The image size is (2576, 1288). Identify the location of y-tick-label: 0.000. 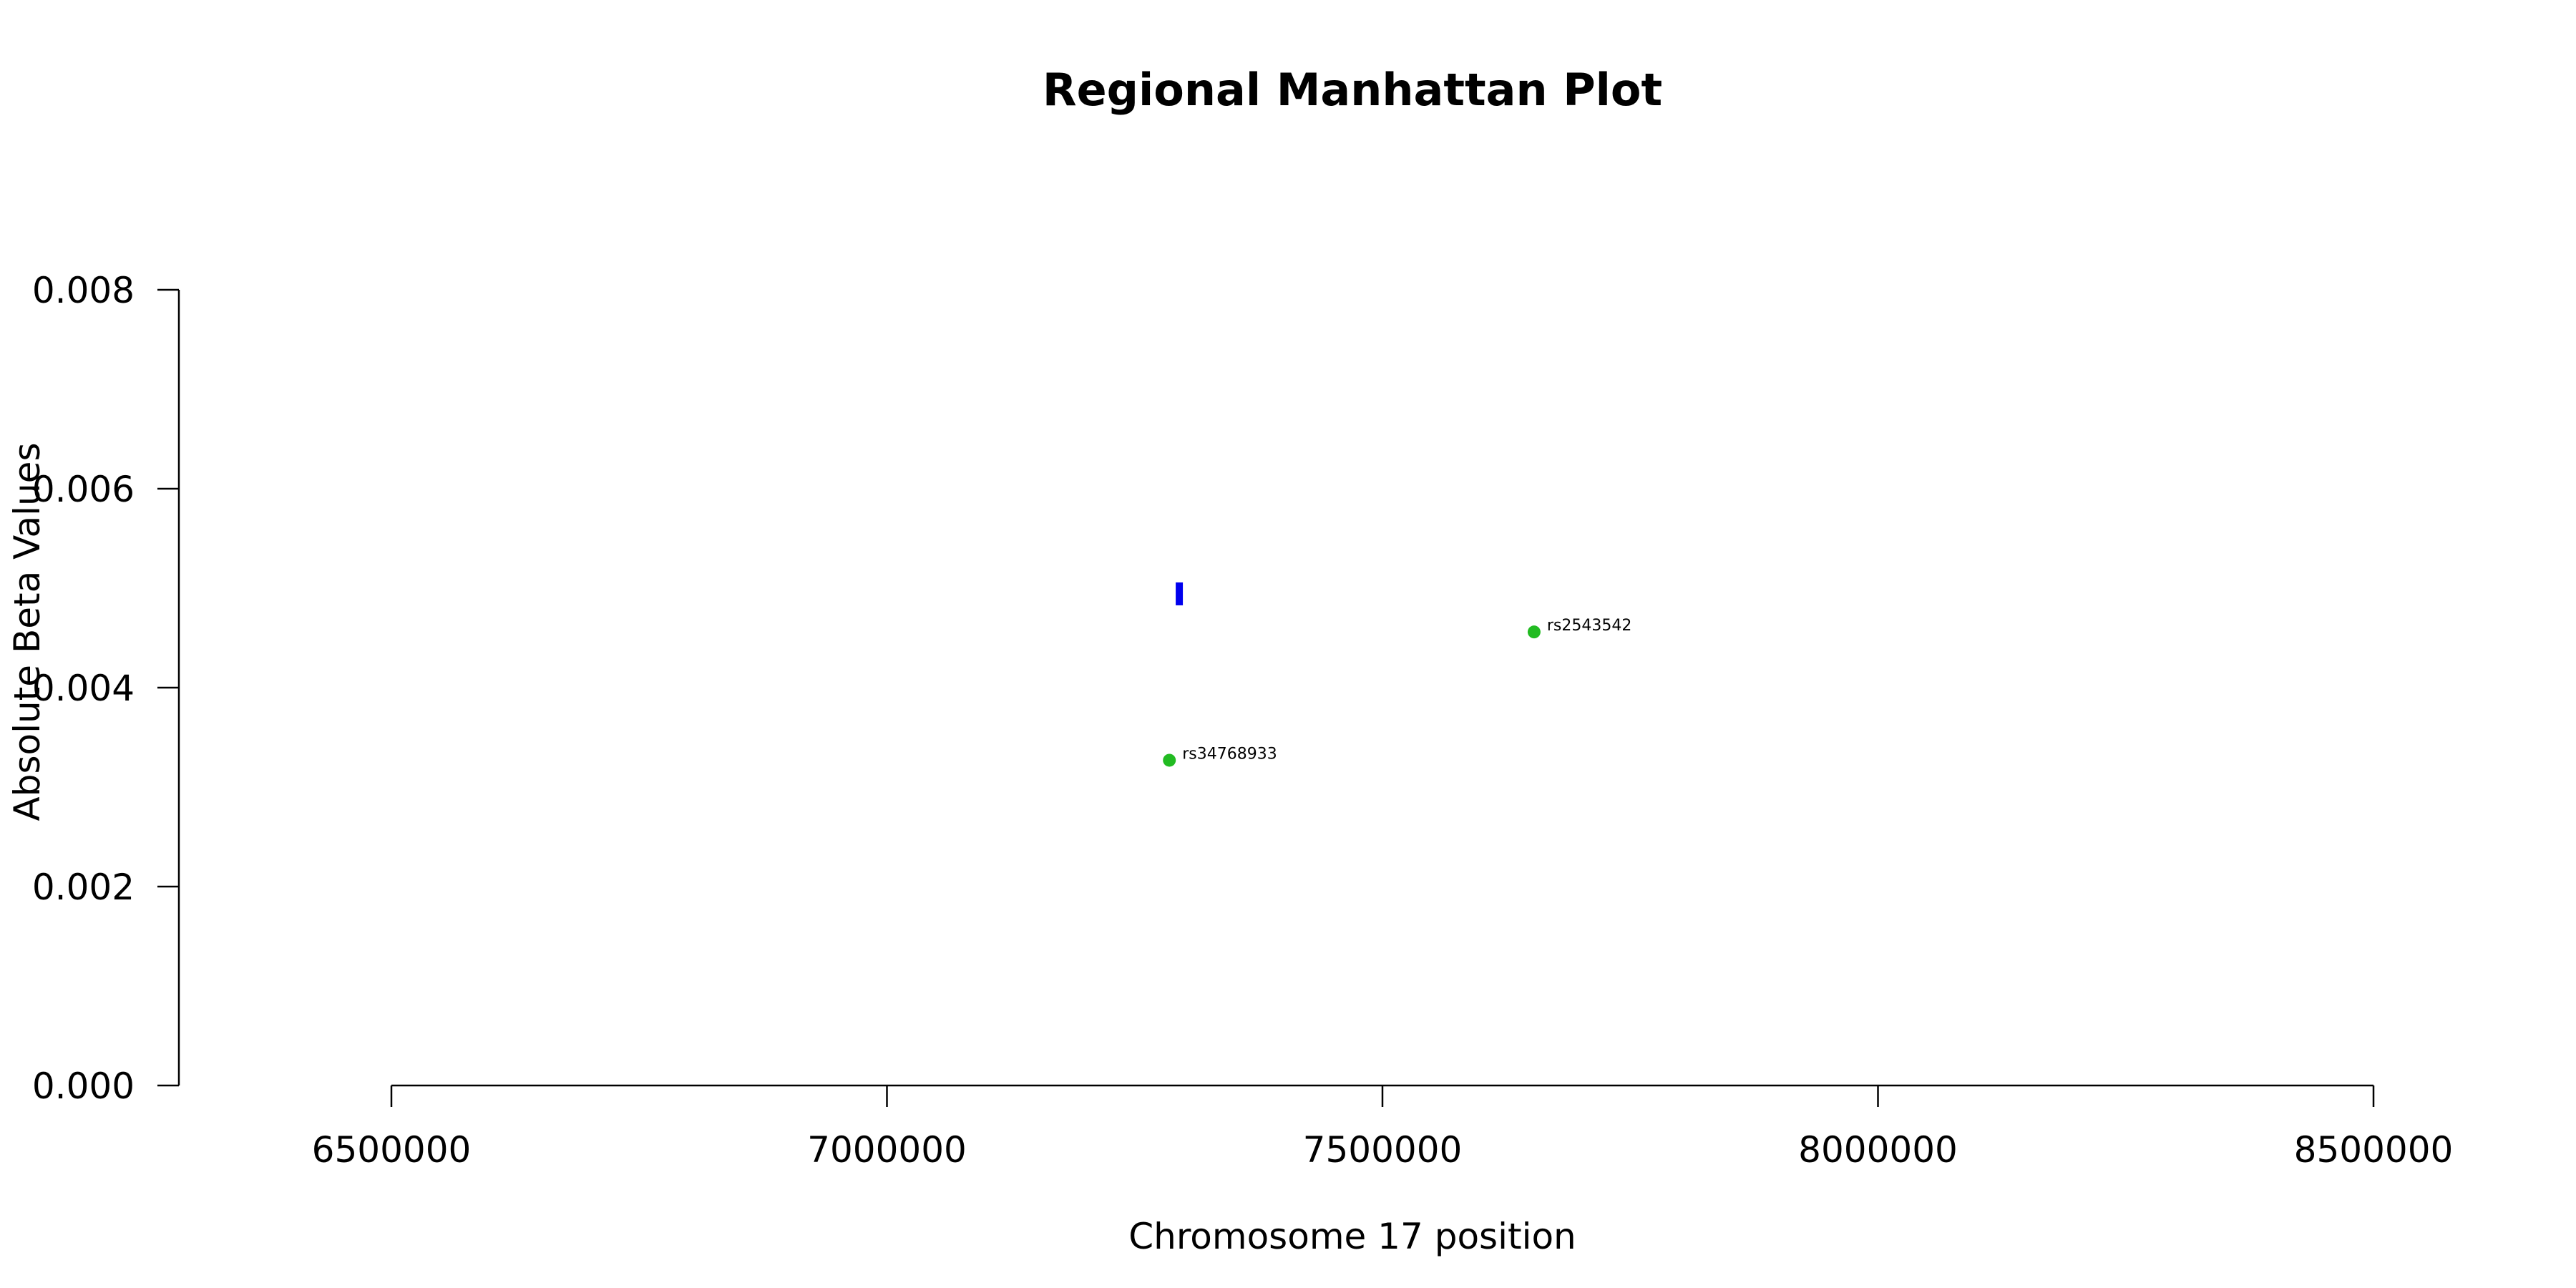
(83, 1086).